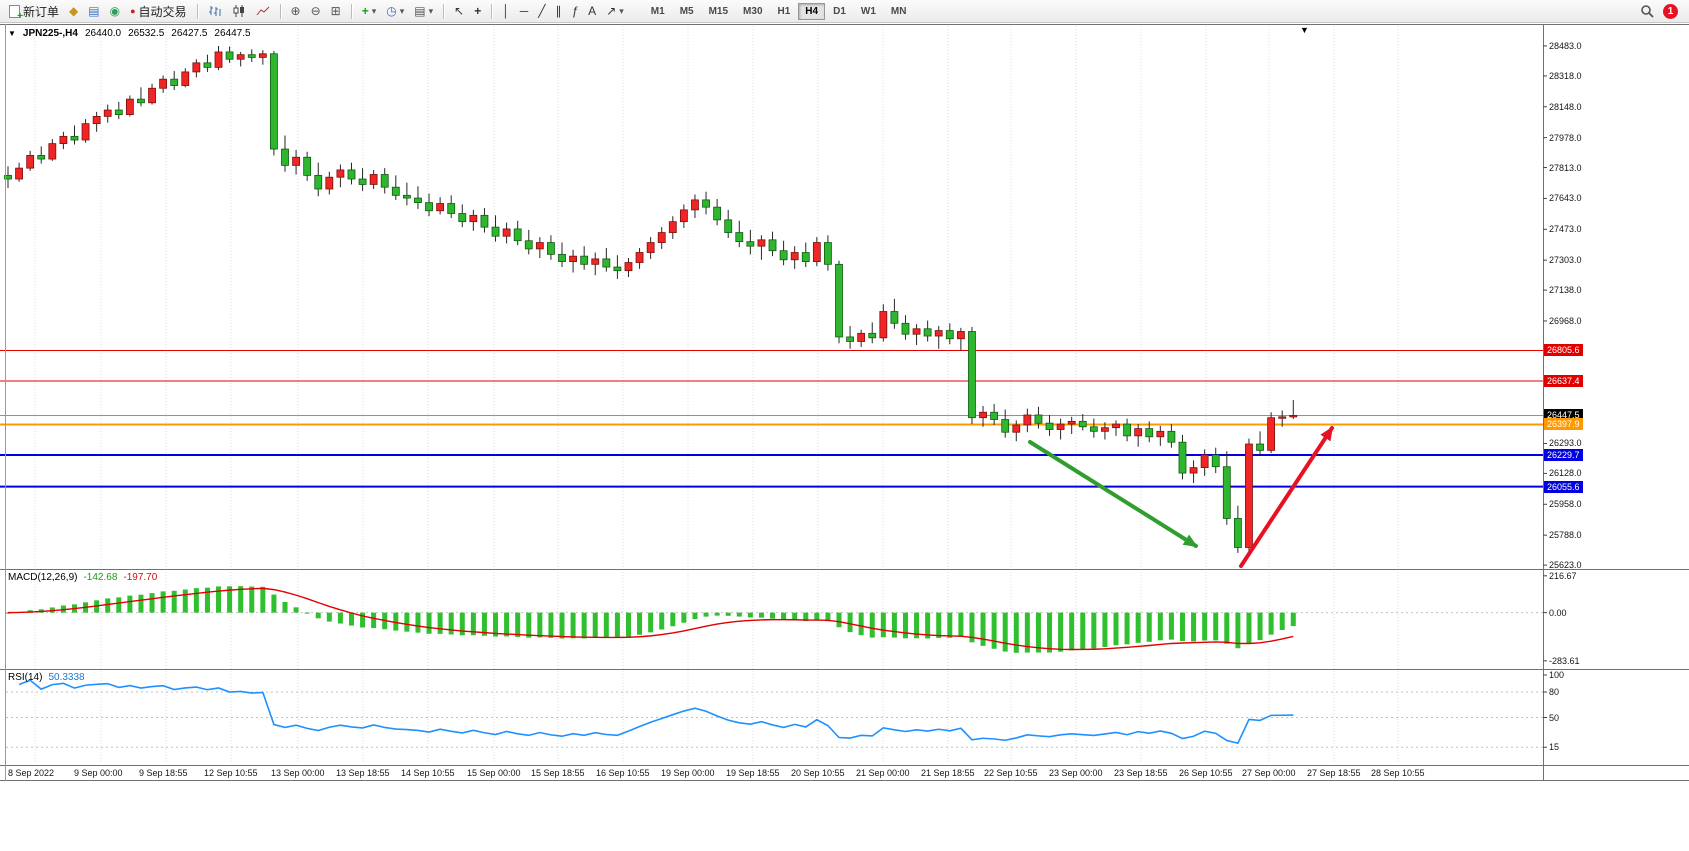 The height and width of the screenshot is (851, 1689). I want to click on terminal-button: ◉, so click(115, 11).